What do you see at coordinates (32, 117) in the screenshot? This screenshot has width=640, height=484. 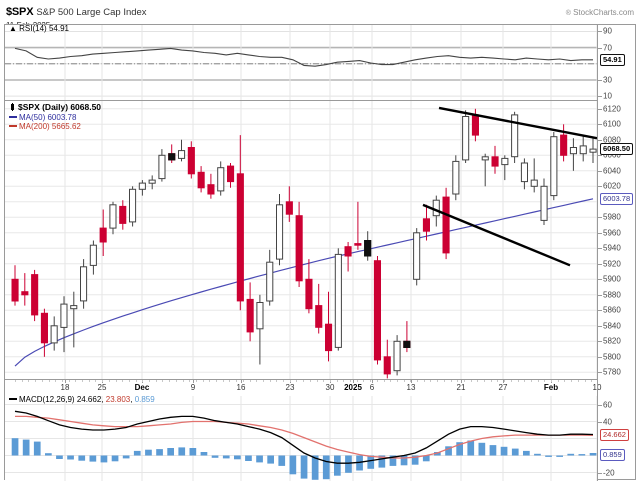 I see `price-legend-label-1: MA(50)` at bounding box center [32, 117].